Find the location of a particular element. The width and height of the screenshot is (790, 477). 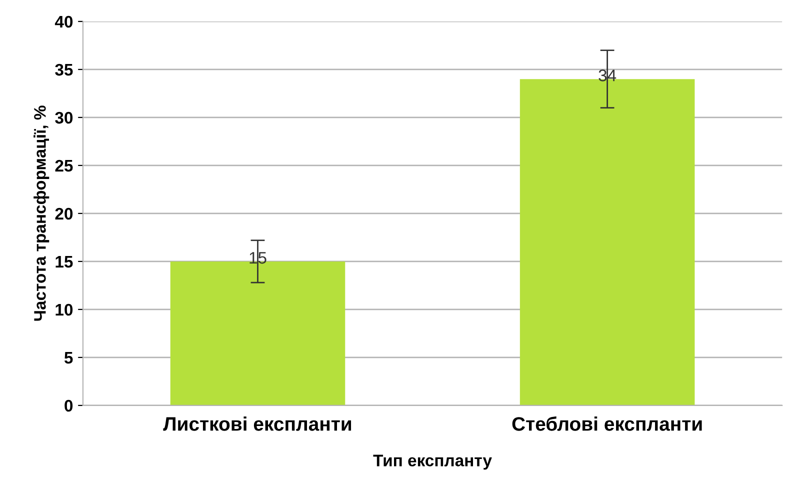

y-tick-label: 25 is located at coordinates (64, 166).